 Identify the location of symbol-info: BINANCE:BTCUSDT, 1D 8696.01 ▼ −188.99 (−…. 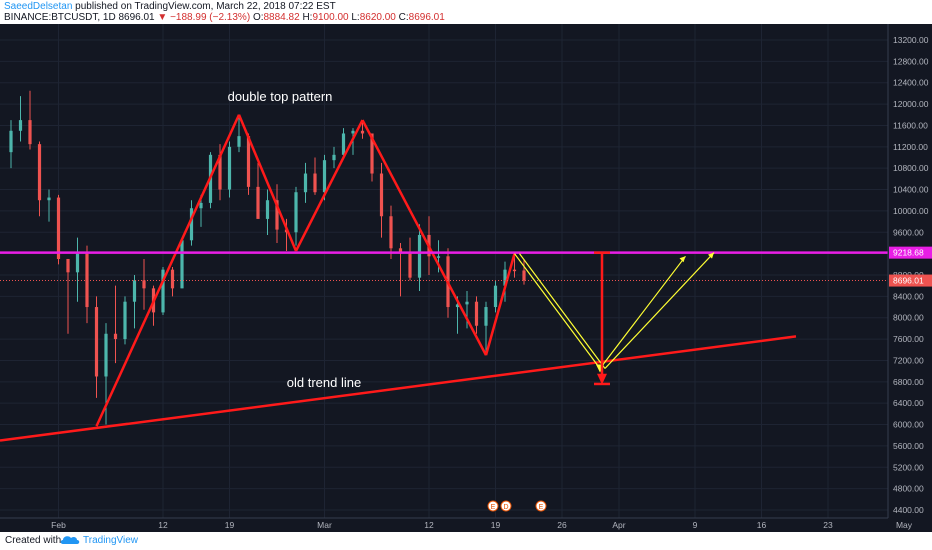
(224, 17).